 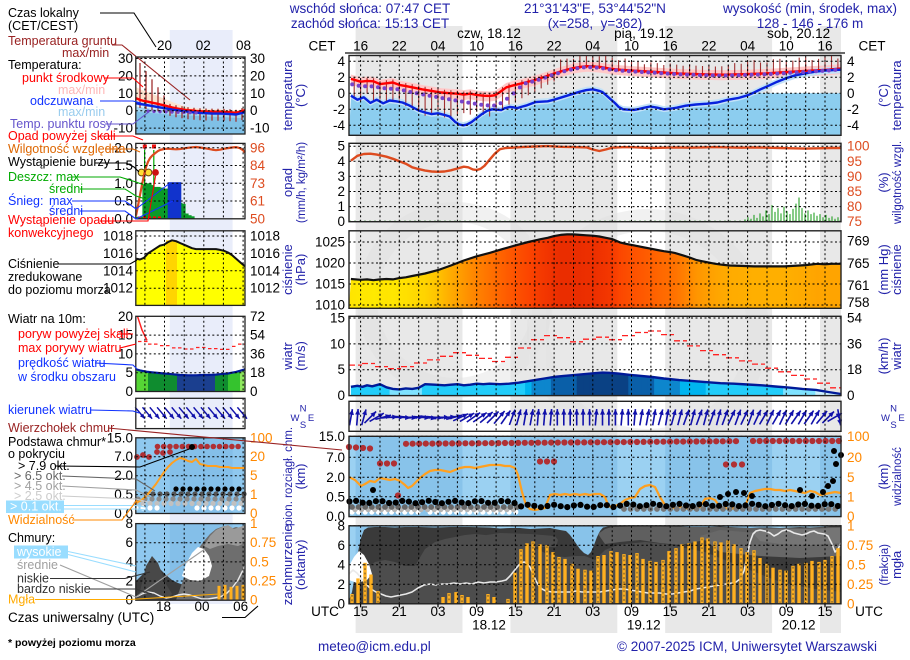 What do you see at coordinates (341, 545) in the screenshot?
I see `svg-text: 6` at bounding box center [341, 545].